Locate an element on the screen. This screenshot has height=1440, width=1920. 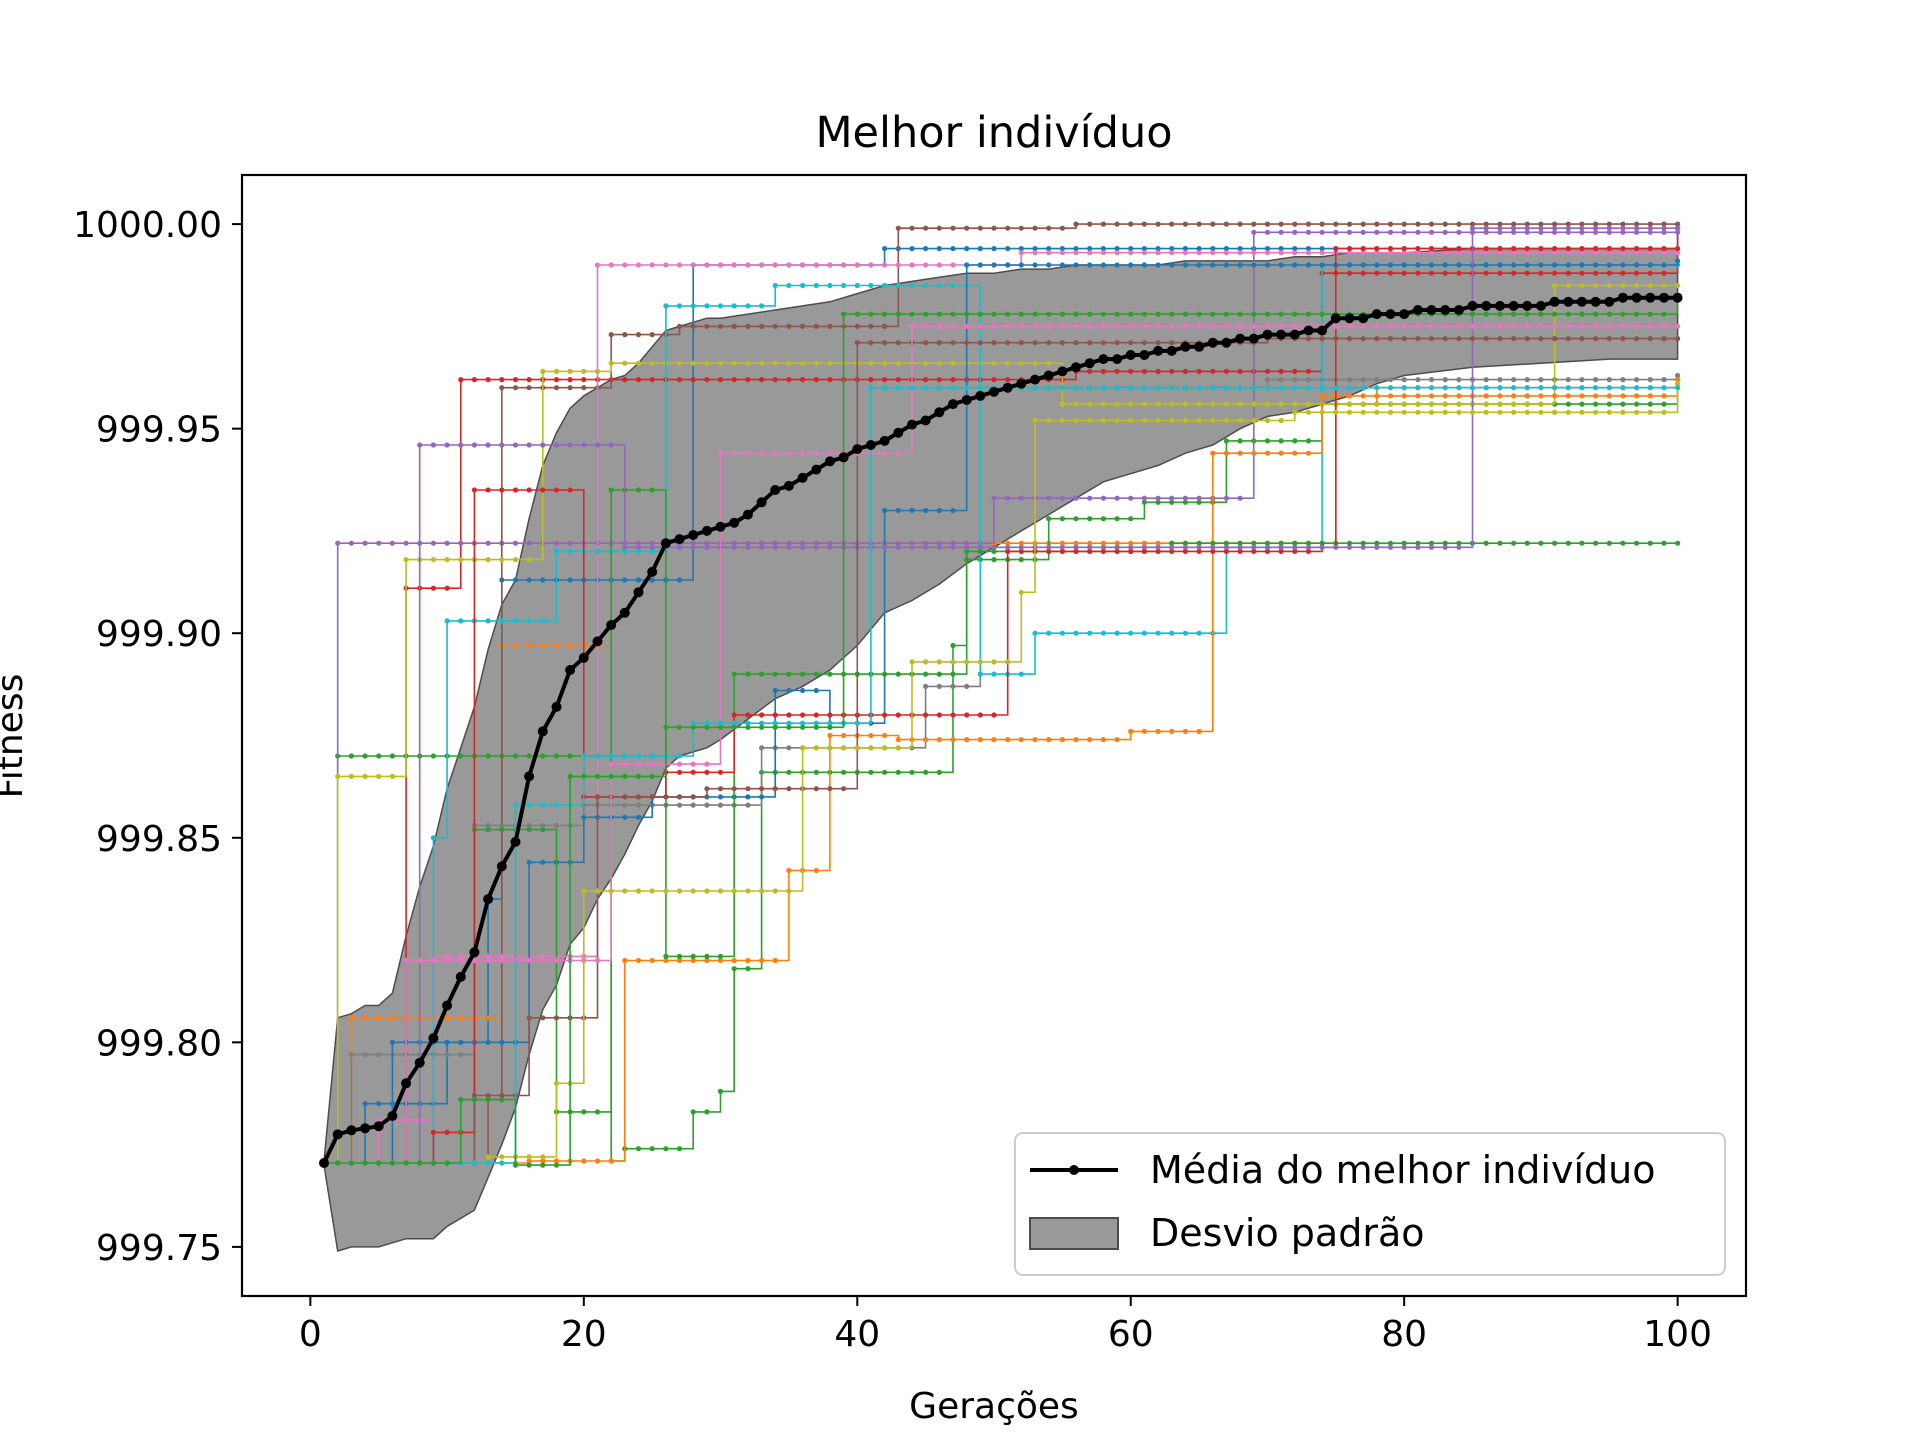
y-axis-title: Fitness is located at coordinates (15, 736).